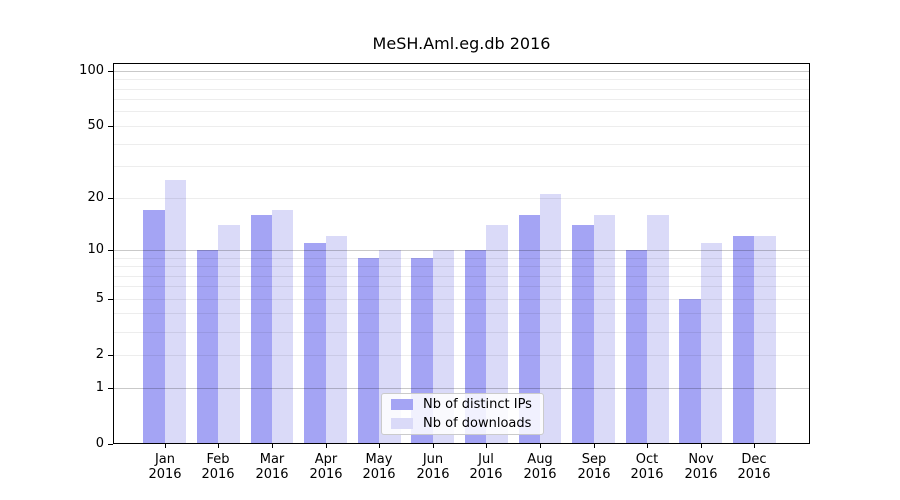 The height and width of the screenshot is (500, 900). What do you see at coordinates (99, 443) in the screenshot?
I see `y-tick-label-0: 0` at bounding box center [99, 443].